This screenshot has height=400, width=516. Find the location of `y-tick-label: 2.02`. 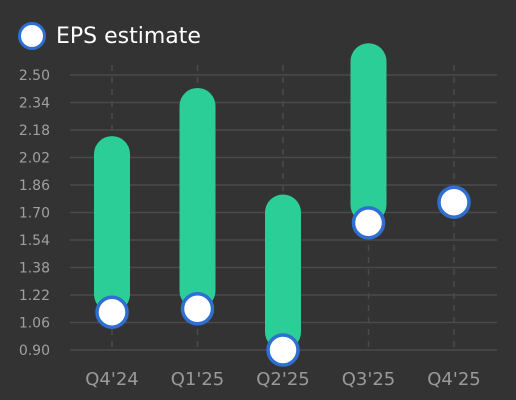

y-tick-label: 2.02 is located at coordinates (34, 159).